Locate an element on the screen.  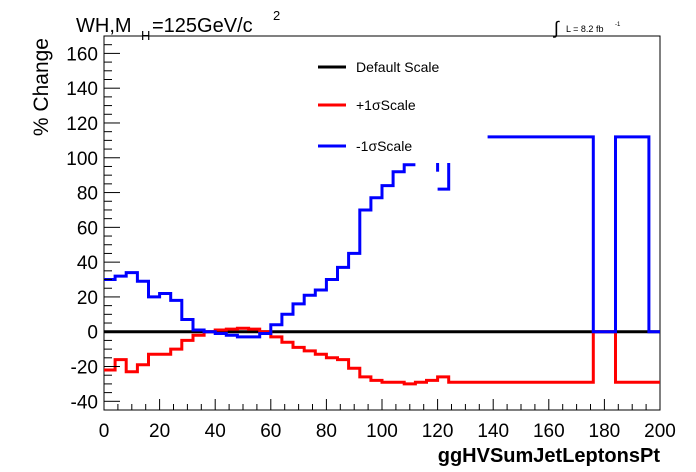
x-tick-label: 140 is located at coordinates (493, 431).